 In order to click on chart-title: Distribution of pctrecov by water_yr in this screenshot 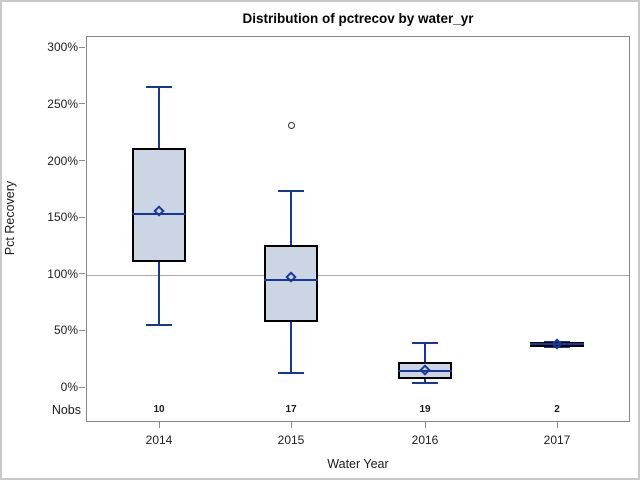, I will do `click(358, 18)`.